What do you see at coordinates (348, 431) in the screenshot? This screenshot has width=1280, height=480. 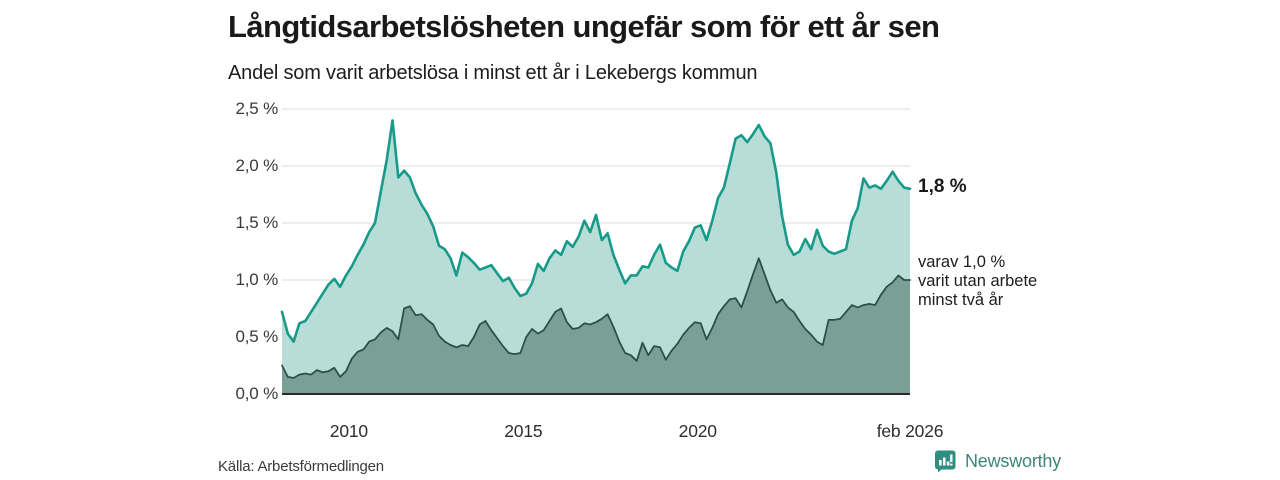 I see `x-tick-label: 2010` at bounding box center [348, 431].